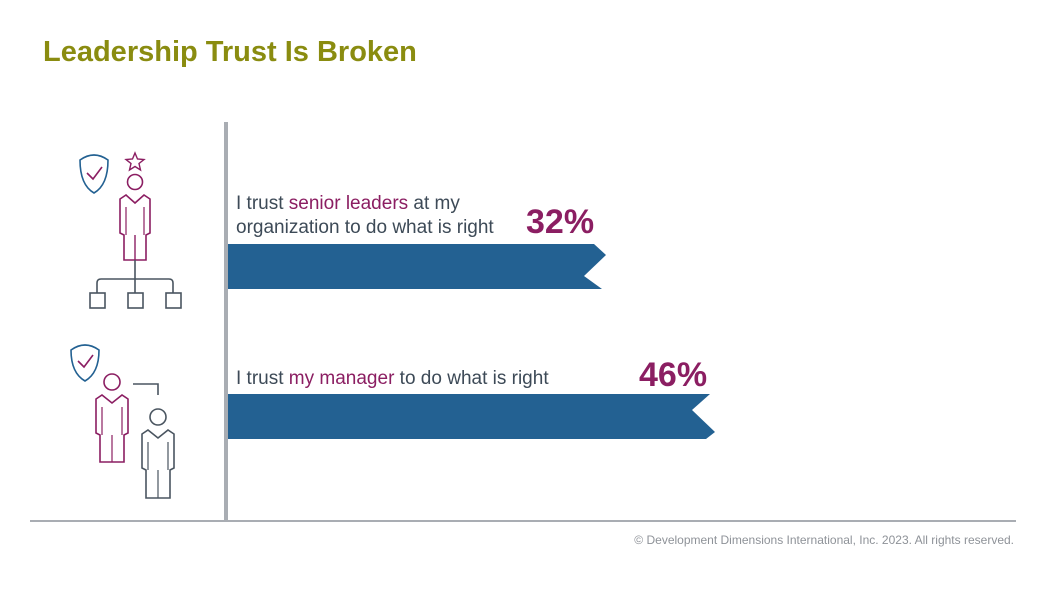 This screenshot has width=1046, height=591. What do you see at coordinates (673, 375) in the screenshot?
I see `value-label-my-manager: 46%` at bounding box center [673, 375].